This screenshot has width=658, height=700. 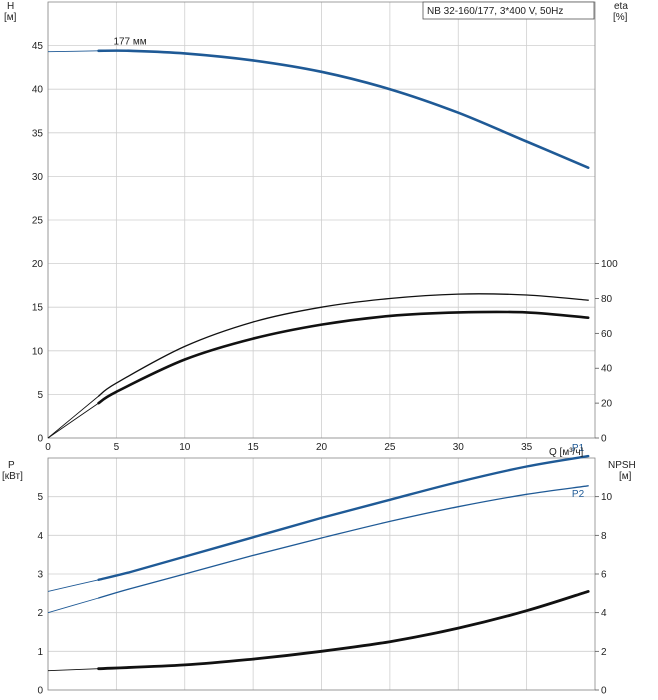 I want to click on chart-title-box, so click(x=508, y=10).